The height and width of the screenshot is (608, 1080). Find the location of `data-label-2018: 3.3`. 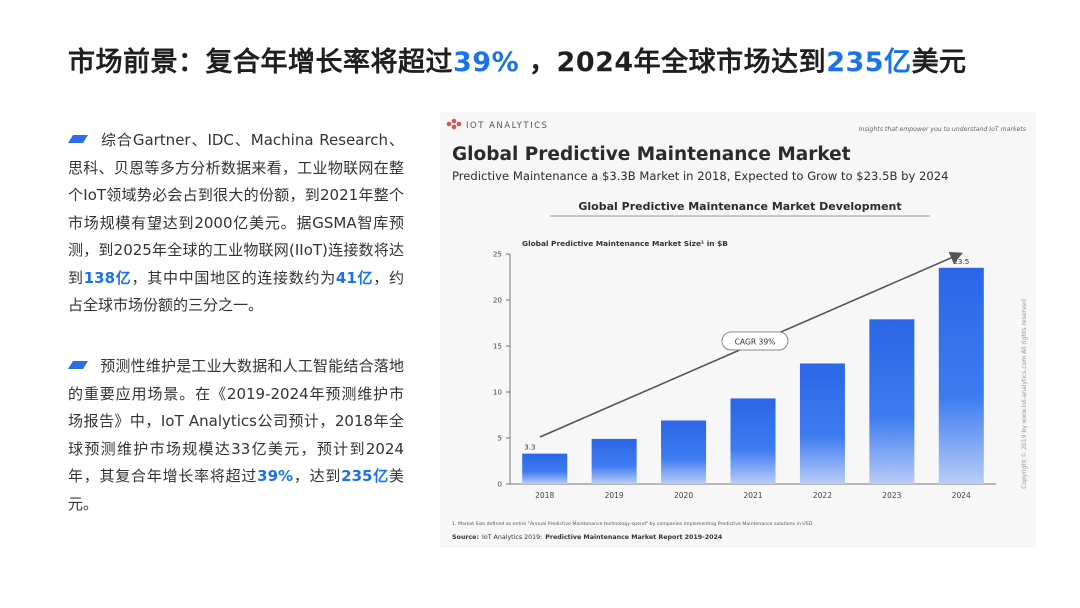

data-label-2018: 3.3 is located at coordinates (529, 447).